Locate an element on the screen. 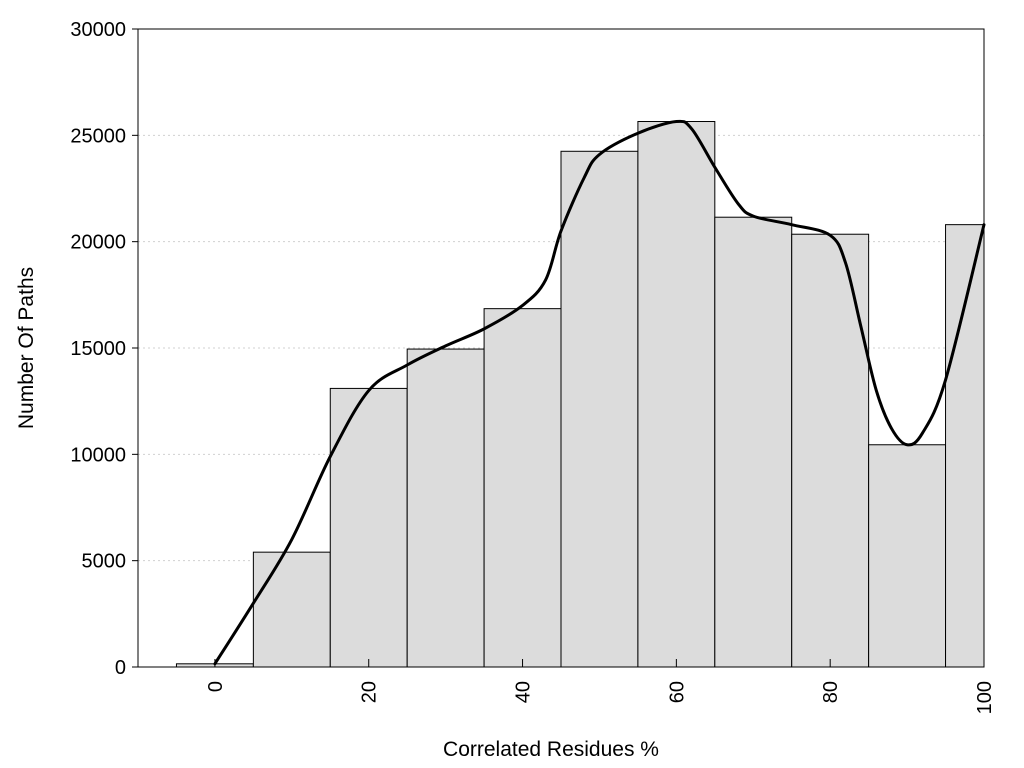  x-axis: 0 20 40 60 80 100 is located at coordinates (600, 686).